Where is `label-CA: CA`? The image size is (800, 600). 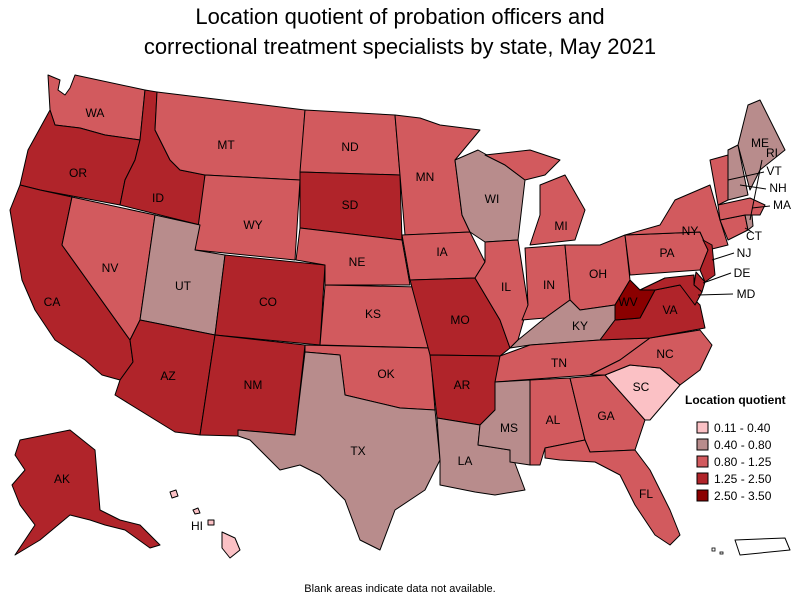 label-CA: CA is located at coordinates (52, 302).